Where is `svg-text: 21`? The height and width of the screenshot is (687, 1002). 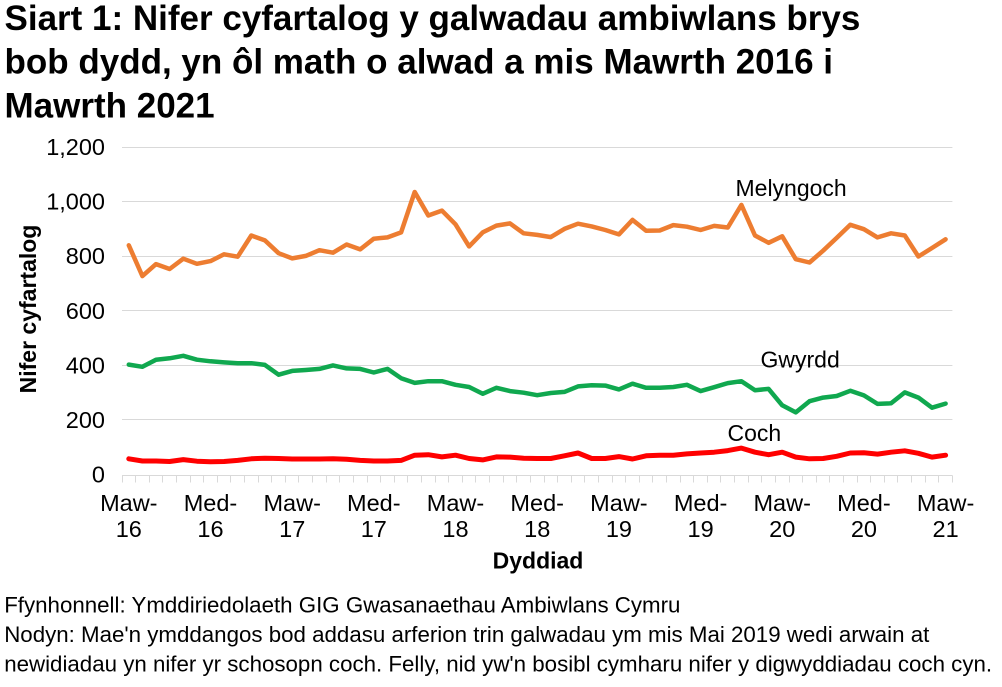
svg-text: 21 is located at coordinates (946, 529).